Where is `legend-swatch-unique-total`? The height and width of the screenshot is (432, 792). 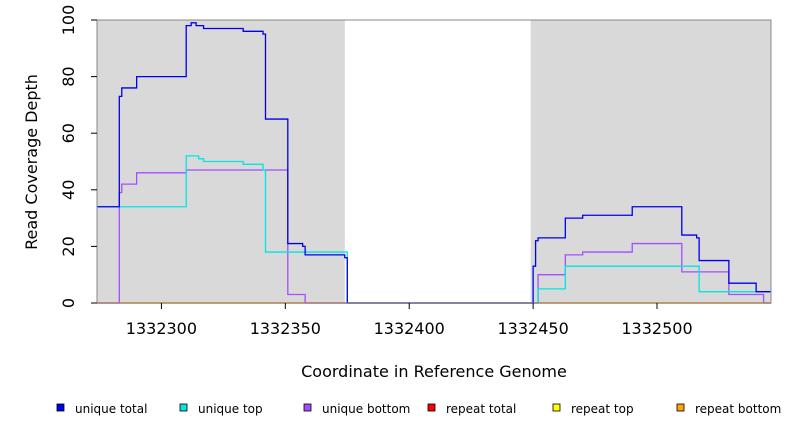 legend-swatch-unique-total is located at coordinates (60, 407).